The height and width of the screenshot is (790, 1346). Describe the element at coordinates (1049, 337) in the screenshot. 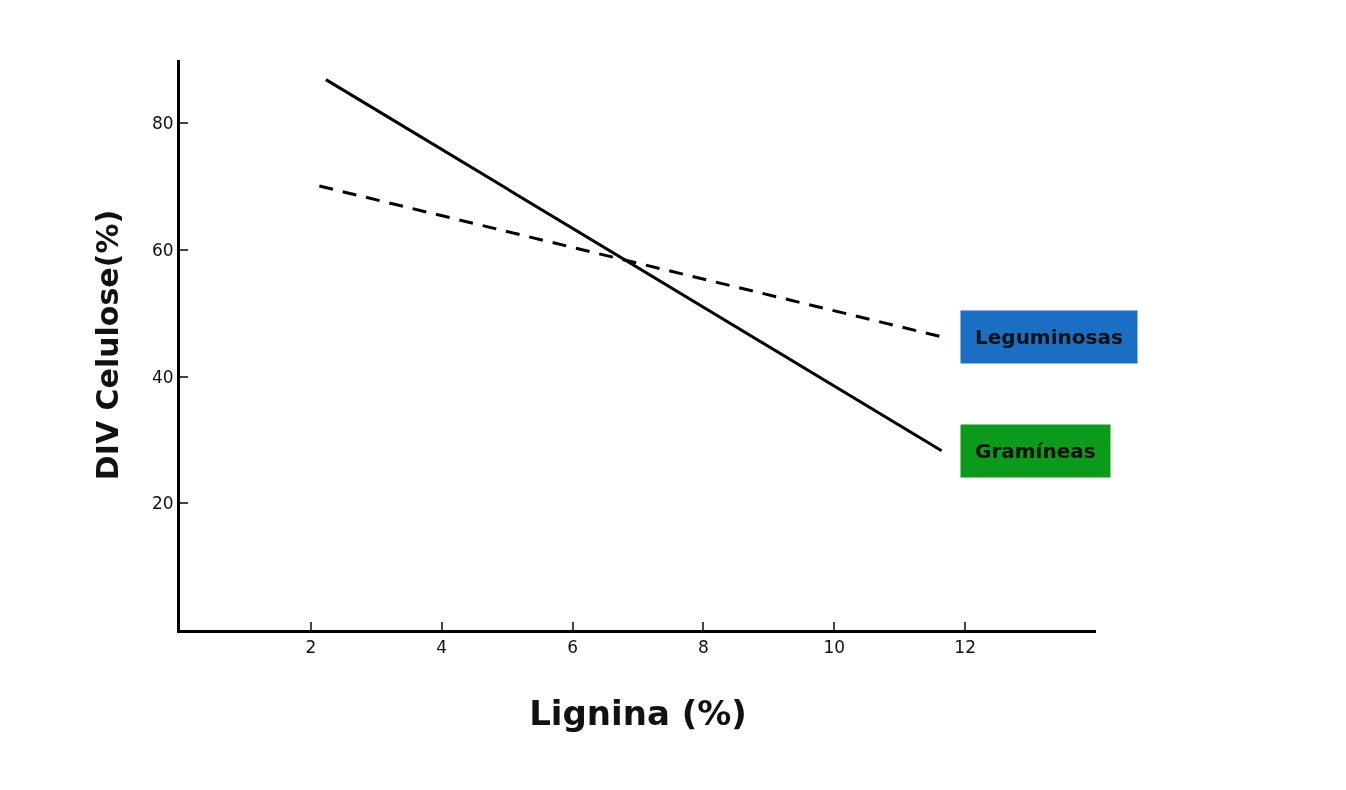

I see `series-label: Leguminosas` at that location.